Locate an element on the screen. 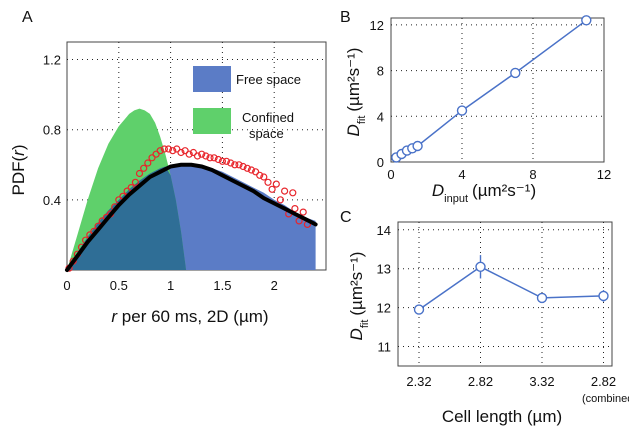  panel-c-plot-area is located at coordinates (505, 294).